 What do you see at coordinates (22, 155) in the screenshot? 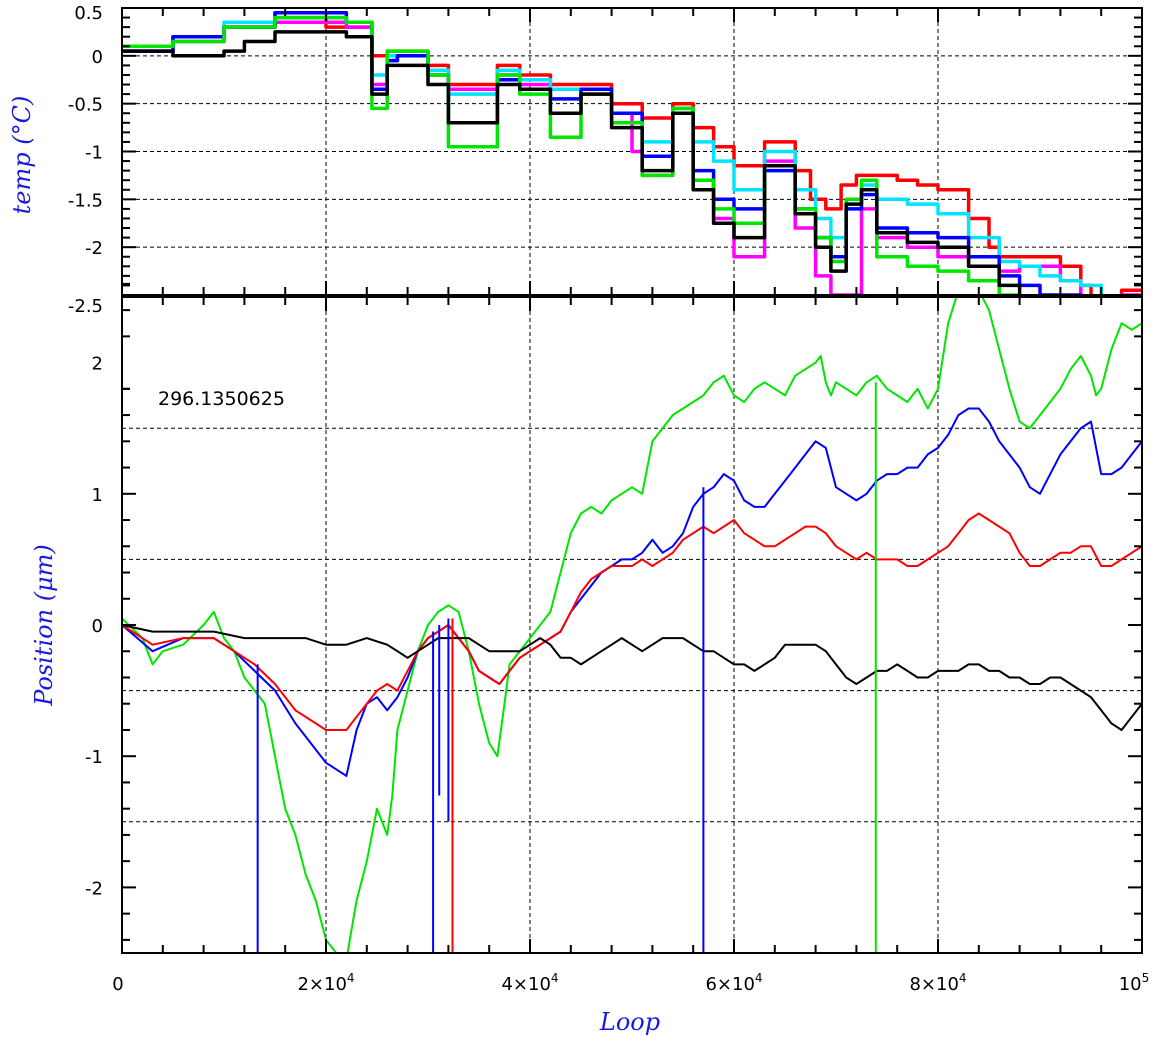
I see `top-y-axis-title: temp (°C)` at bounding box center [22, 155].